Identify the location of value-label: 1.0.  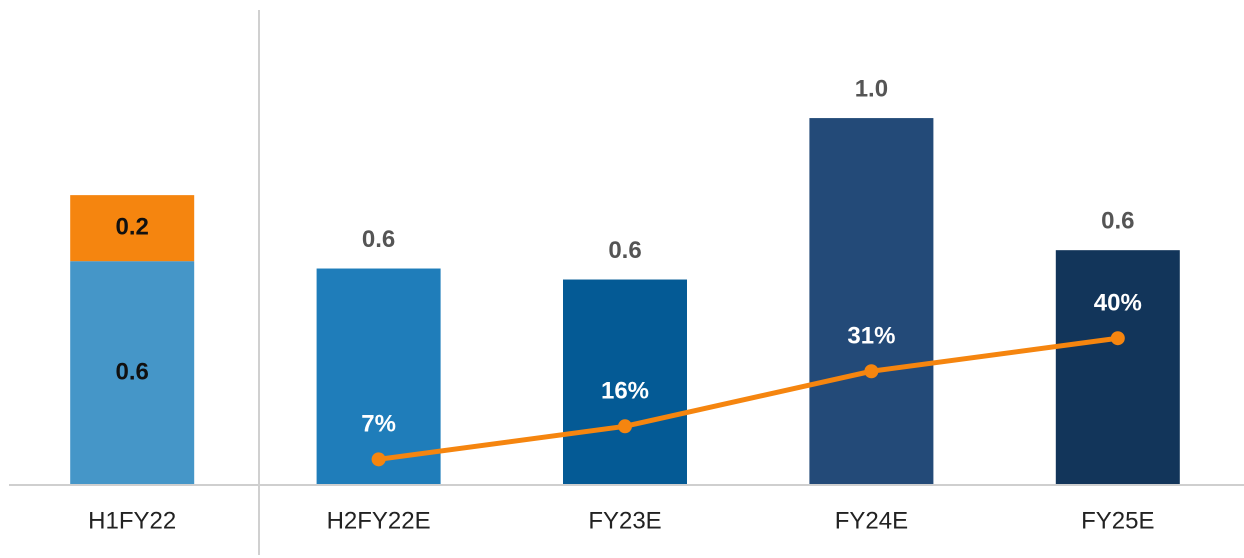
(871, 88).